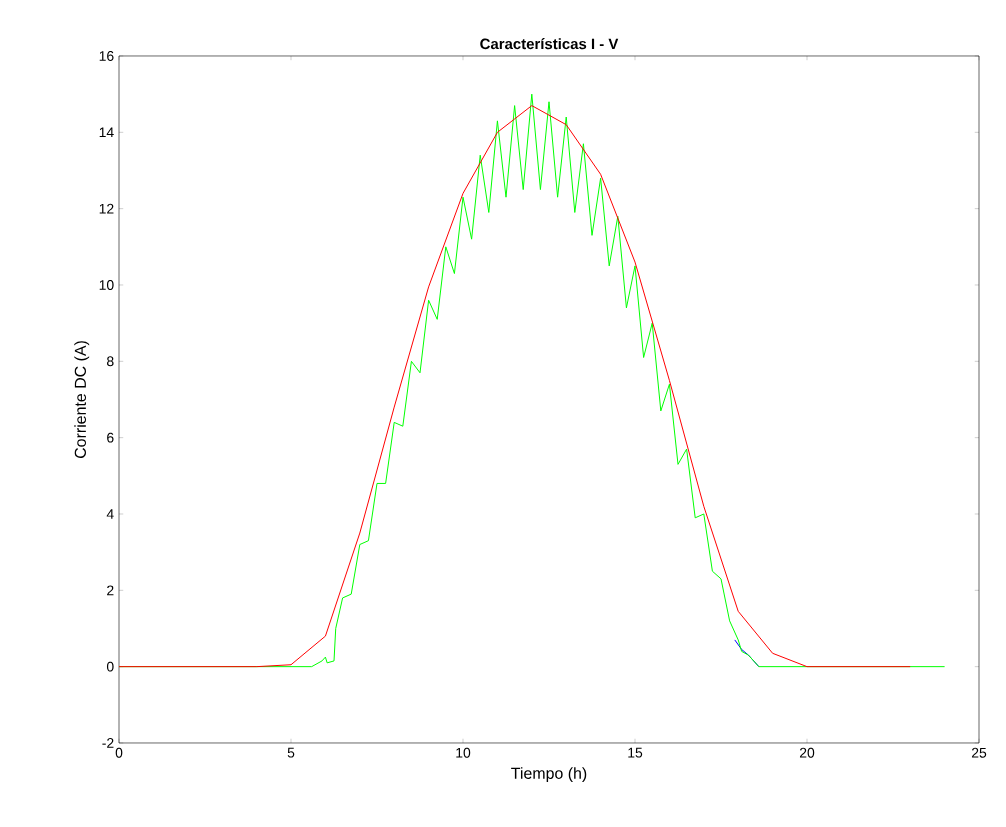  I want to click on chart-title: Características I - V, so click(549, 44).